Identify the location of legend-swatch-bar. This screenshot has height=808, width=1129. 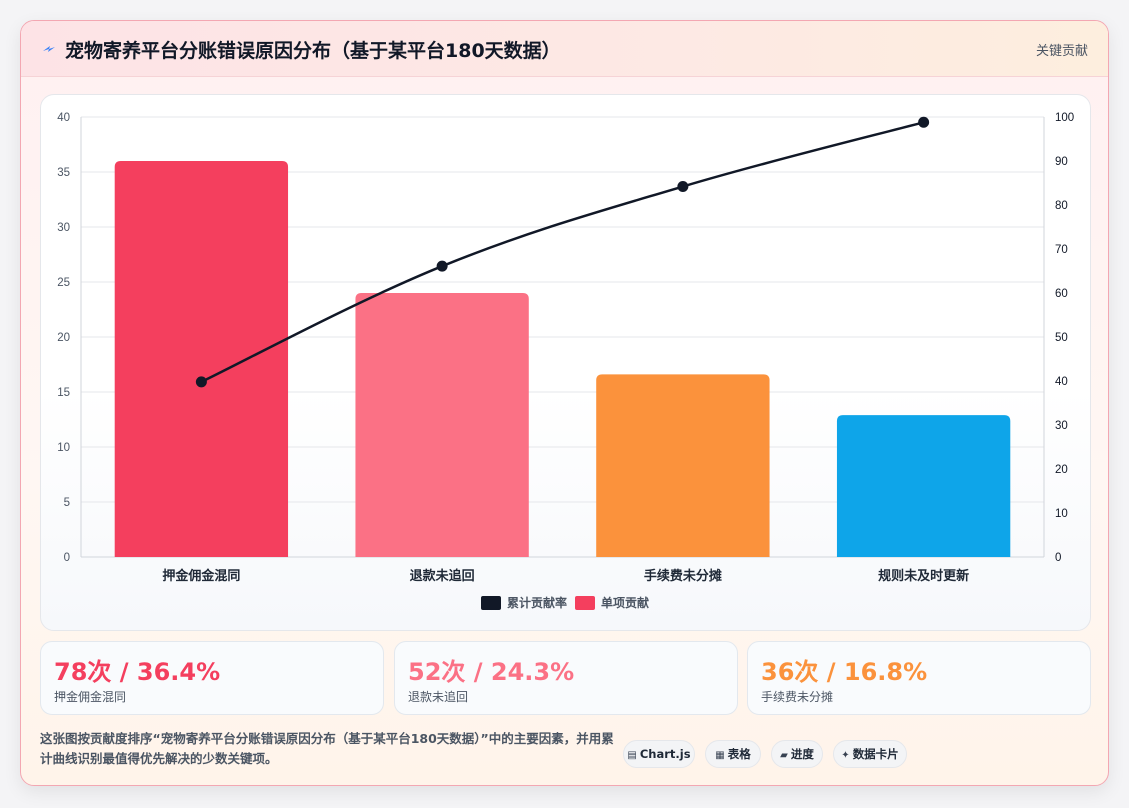
(585, 603).